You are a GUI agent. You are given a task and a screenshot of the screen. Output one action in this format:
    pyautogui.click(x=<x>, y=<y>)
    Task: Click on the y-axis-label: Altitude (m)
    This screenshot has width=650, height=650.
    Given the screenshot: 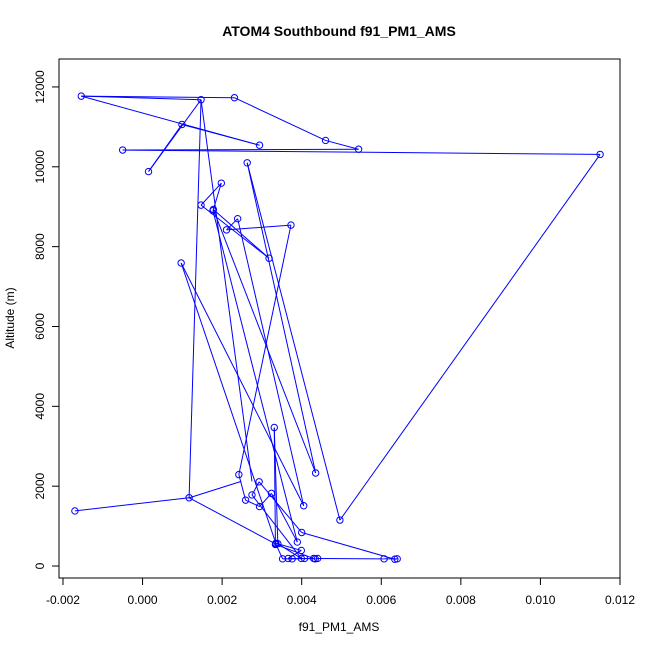 What is the action you would take?
    pyautogui.click(x=10, y=317)
    